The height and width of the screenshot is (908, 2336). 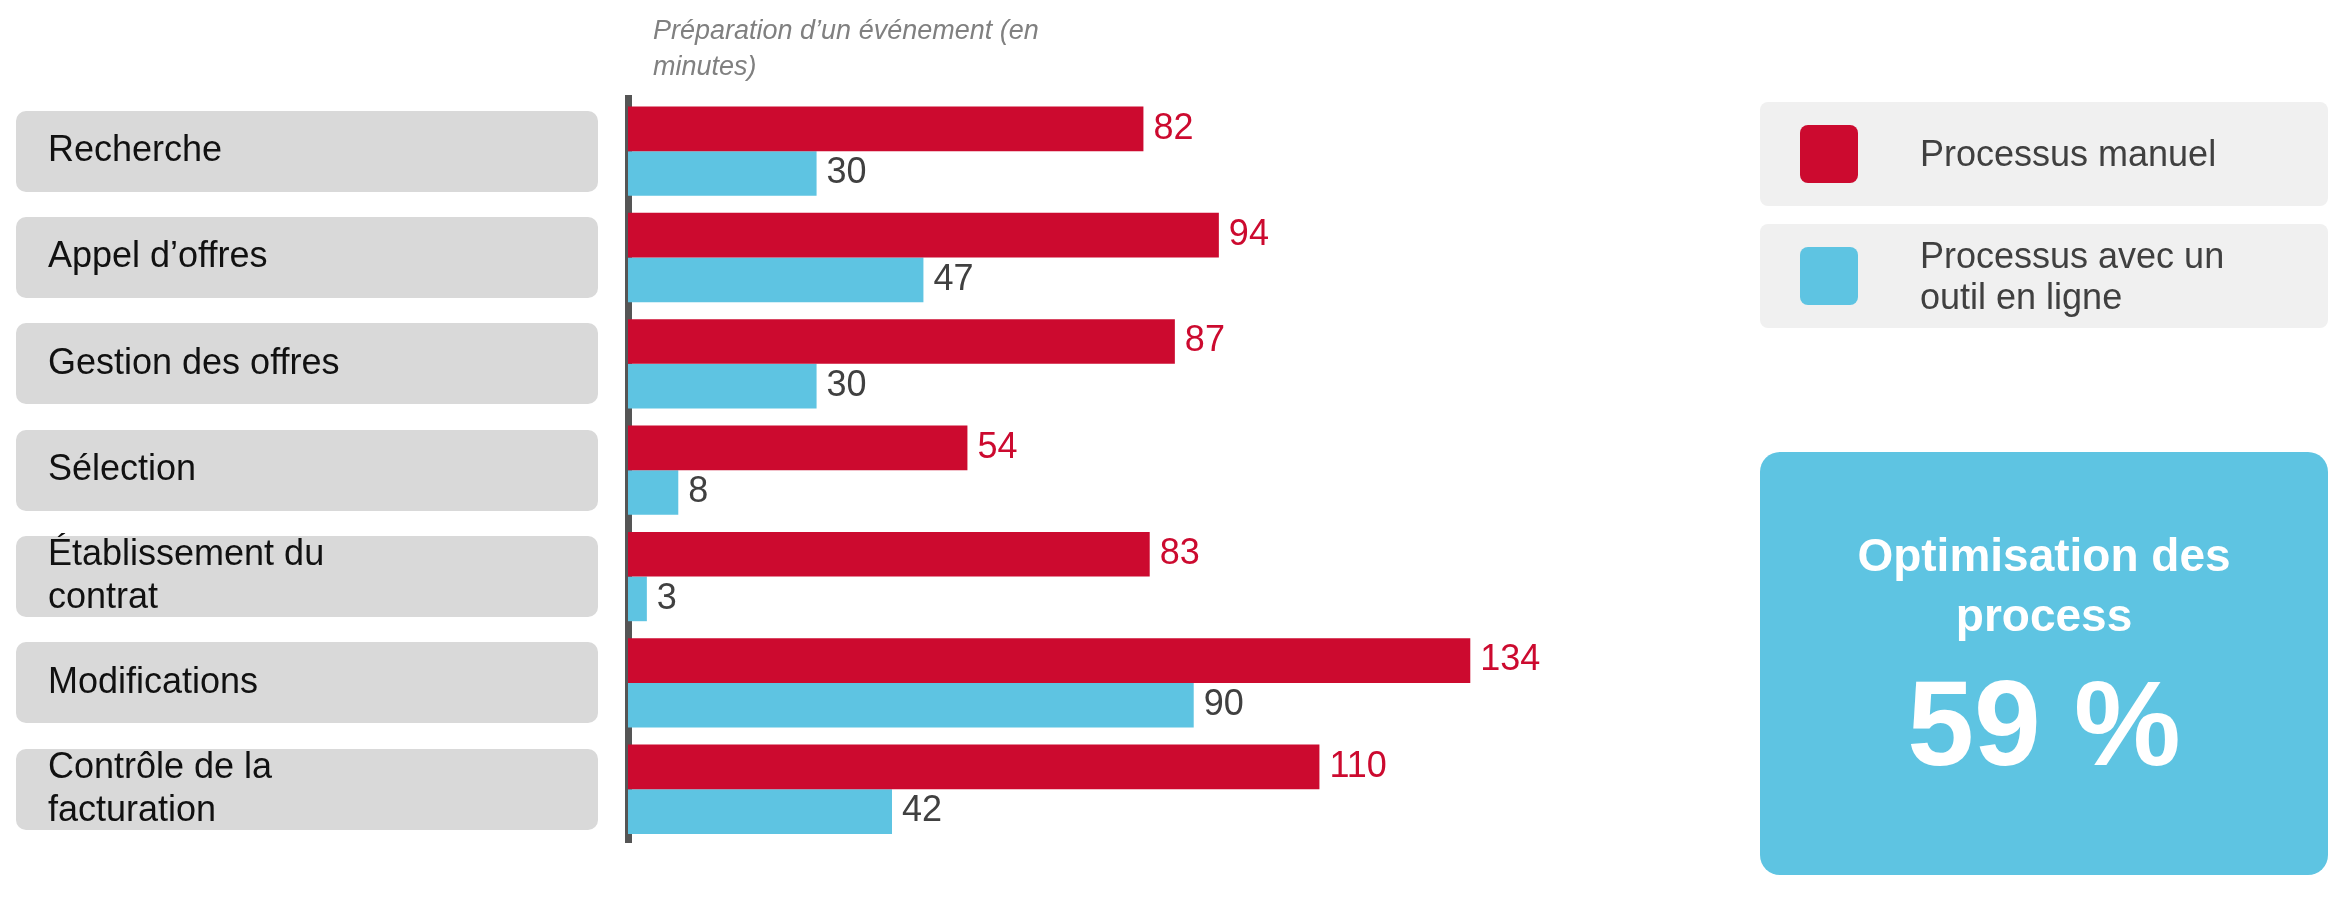 What do you see at coordinates (698, 490) in the screenshot?
I see `data-label: 8` at bounding box center [698, 490].